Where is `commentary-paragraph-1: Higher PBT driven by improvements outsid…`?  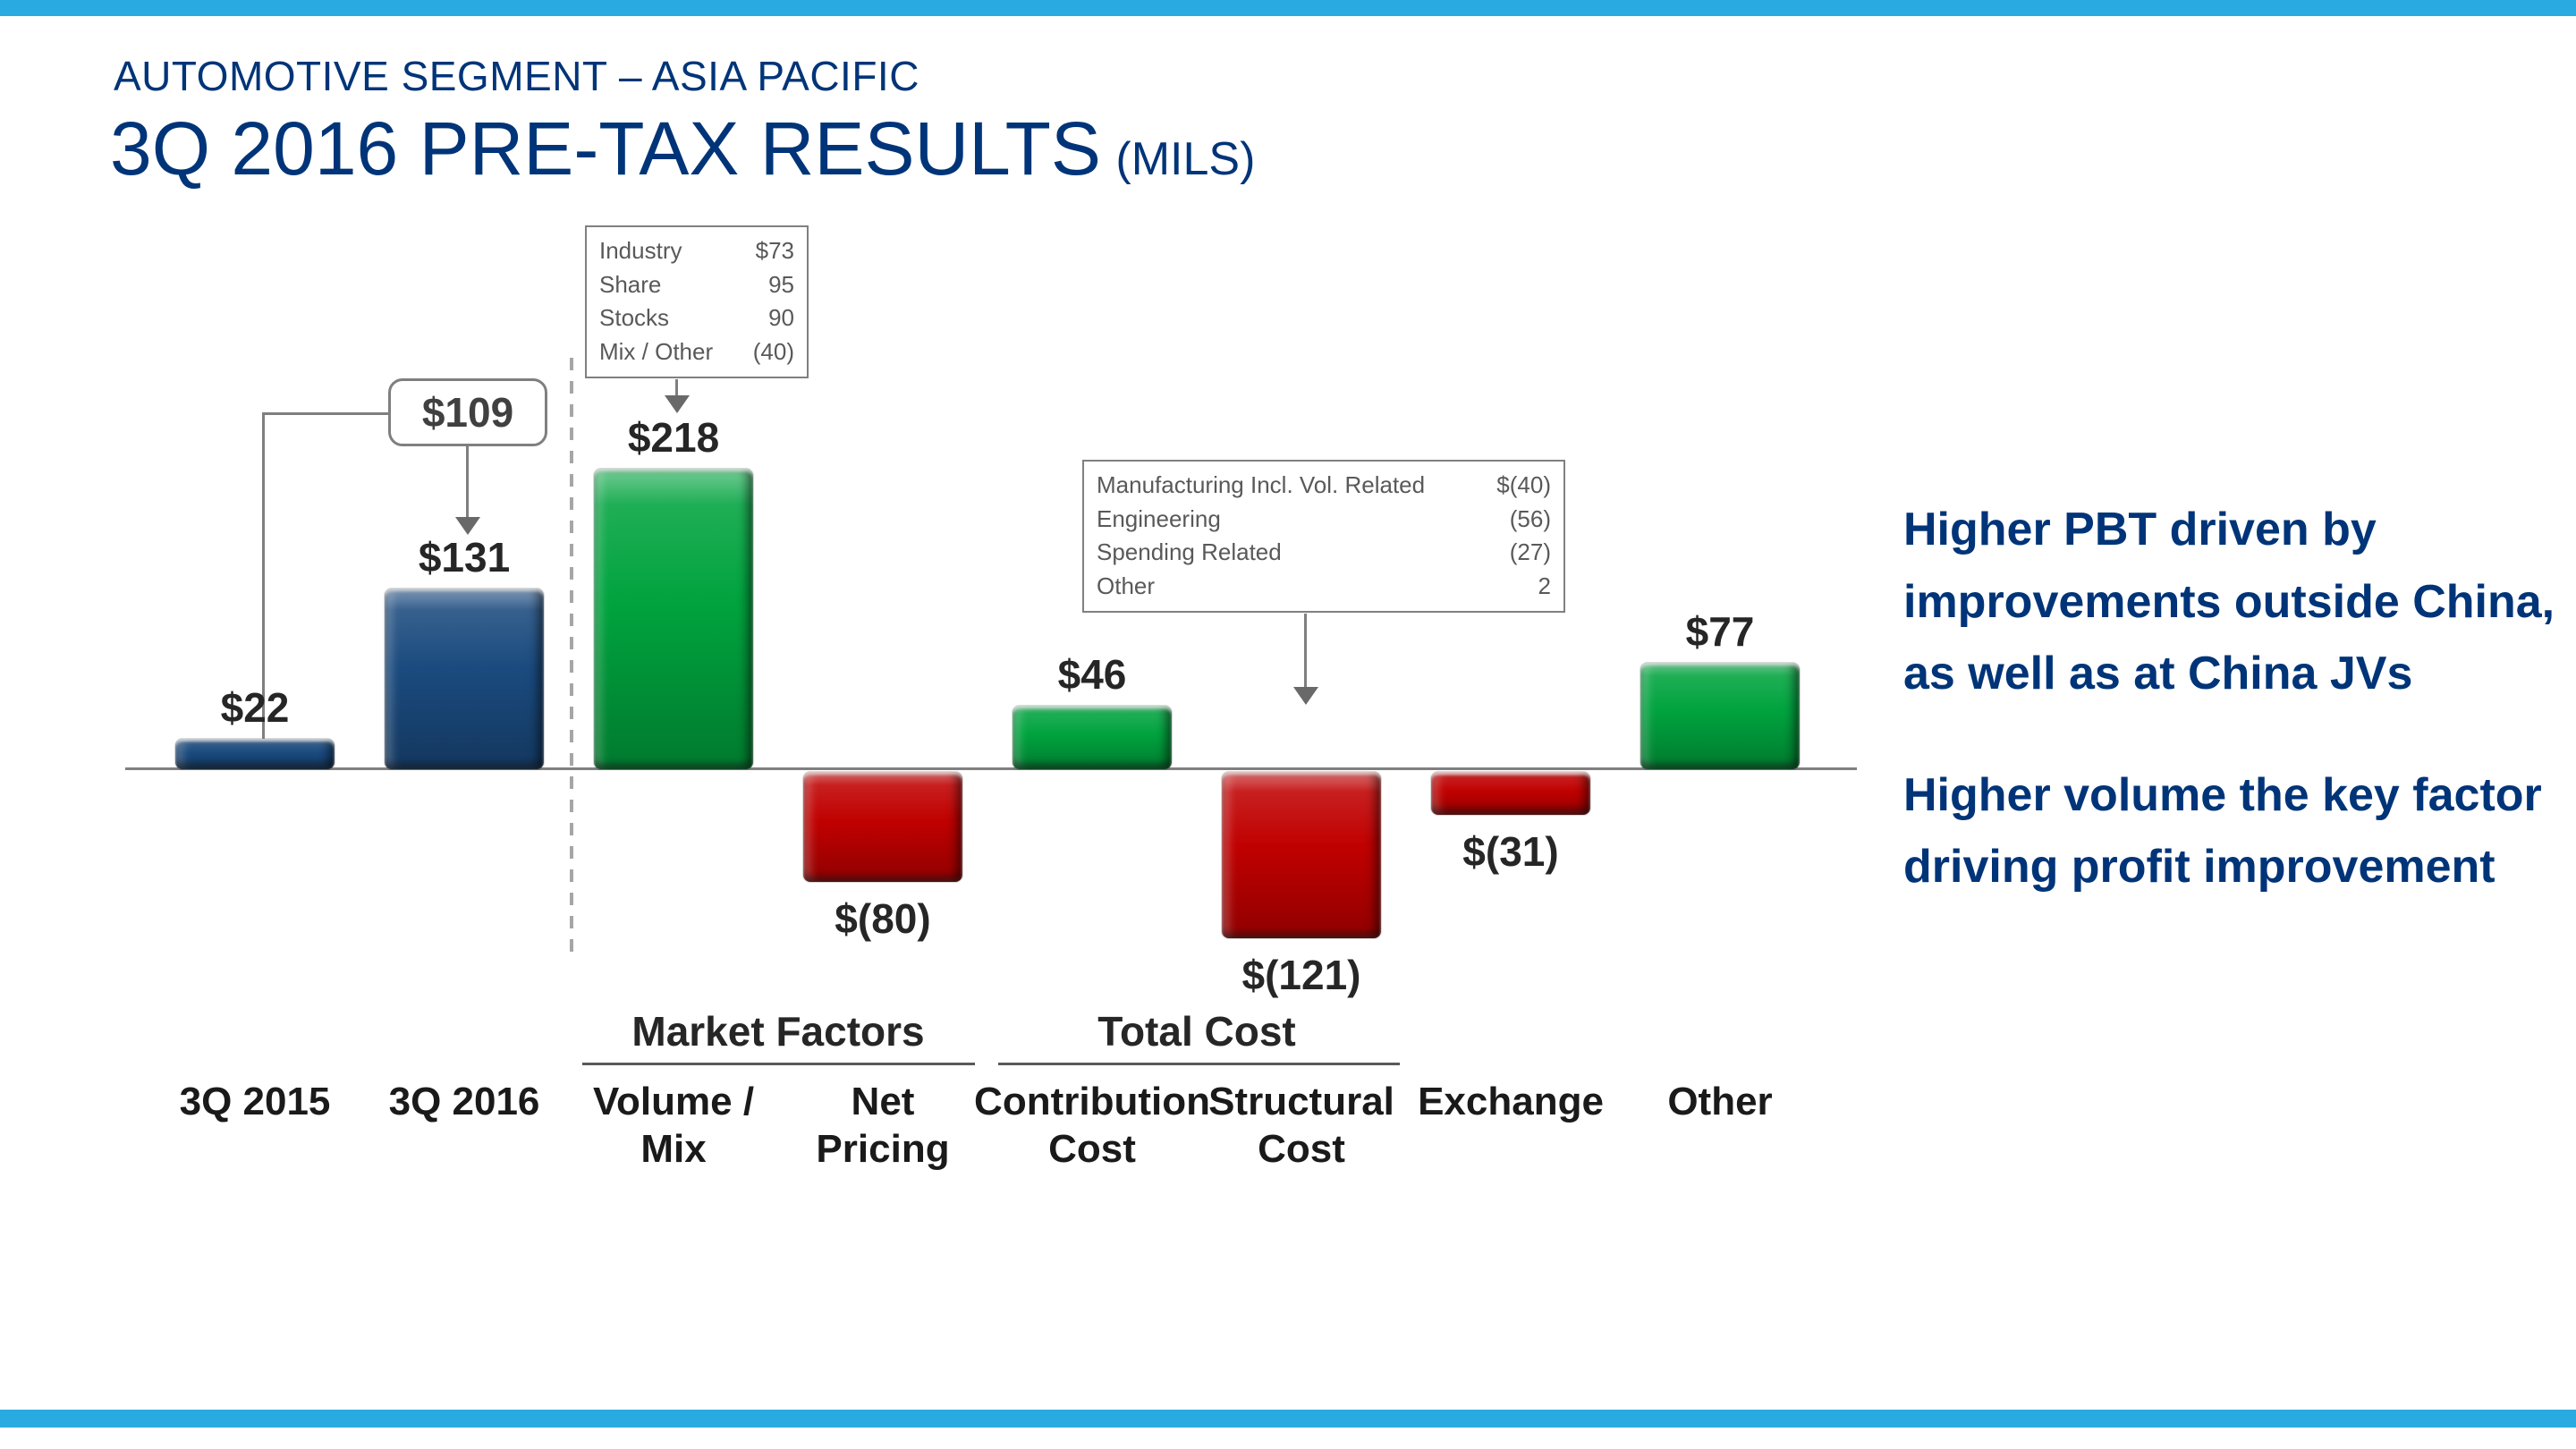
commentary-paragraph-1: Higher PBT driven by improvements outsid… is located at coordinates (2229, 602).